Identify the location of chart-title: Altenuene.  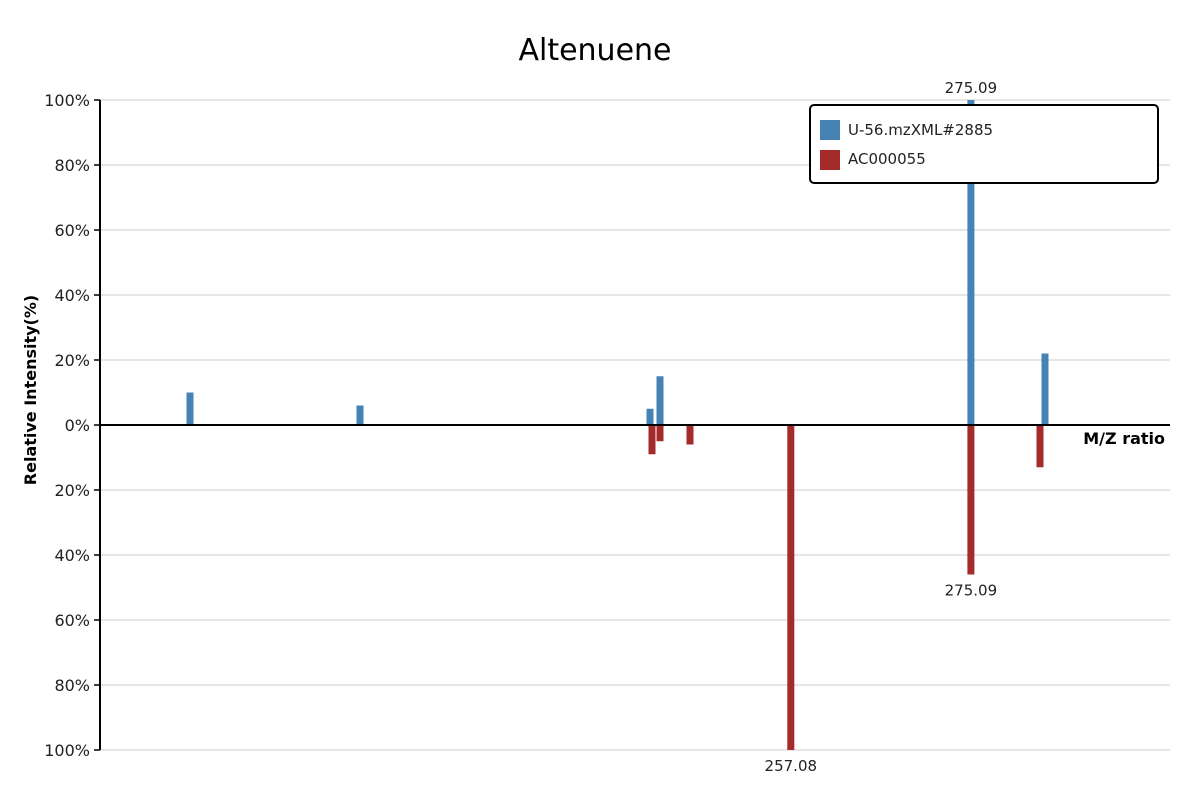
(594, 50).